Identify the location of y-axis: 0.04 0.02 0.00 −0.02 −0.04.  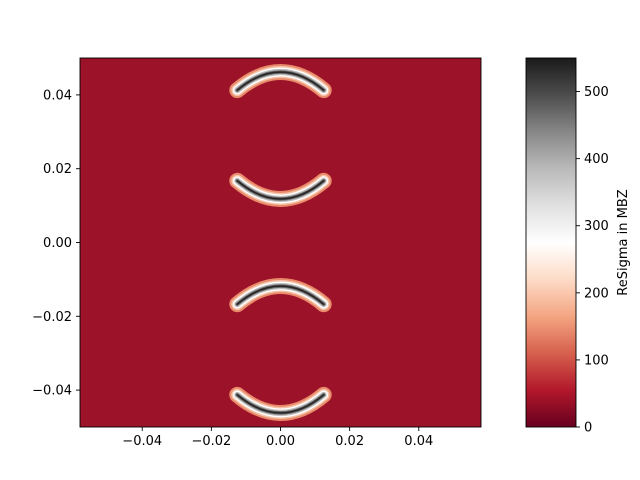
(56, 243).